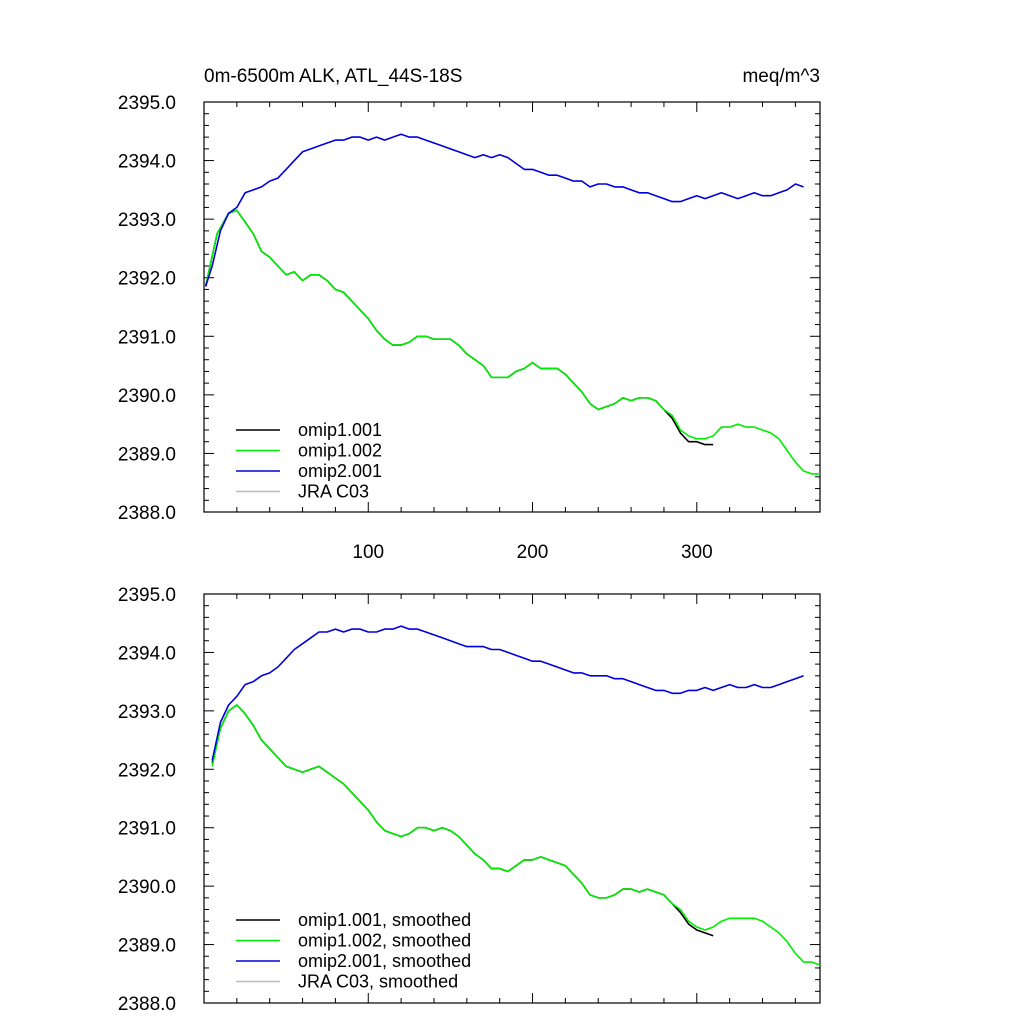  Describe the element at coordinates (533, 552) in the screenshot. I see `x-tick-label: 200` at that location.